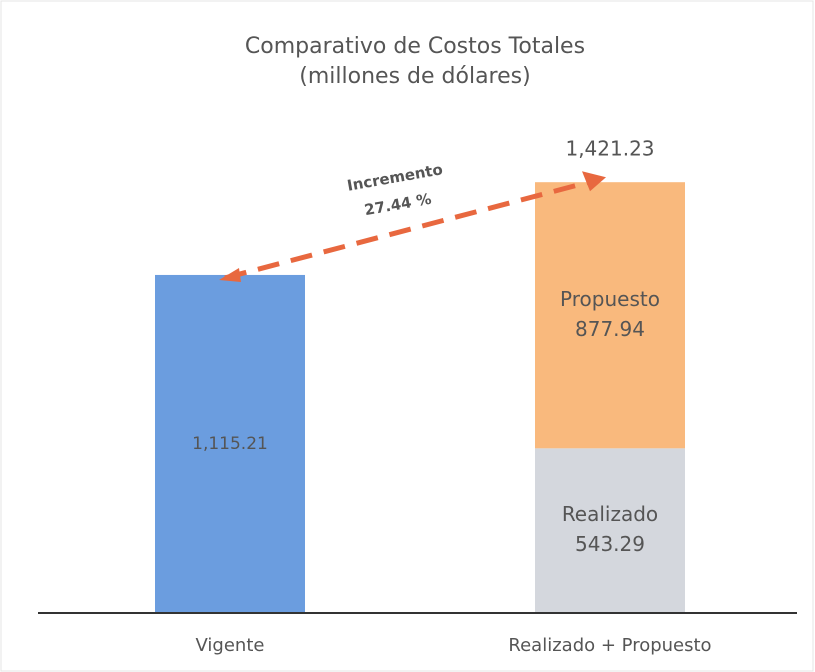 Image resolution: width=815 pixels, height=672 pixels. What do you see at coordinates (610, 299) in the screenshot?
I see `segment-name: Propuesto` at bounding box center [610, 299].